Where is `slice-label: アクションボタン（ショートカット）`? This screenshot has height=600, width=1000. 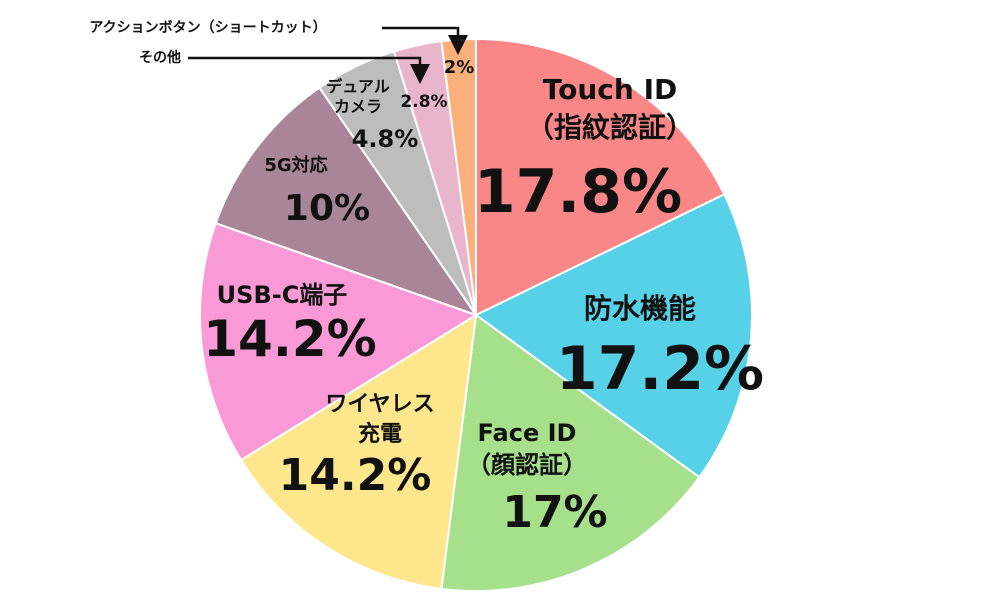
slice-label: アクションボタン（ショートカット） is located at coordinates (207, 28).